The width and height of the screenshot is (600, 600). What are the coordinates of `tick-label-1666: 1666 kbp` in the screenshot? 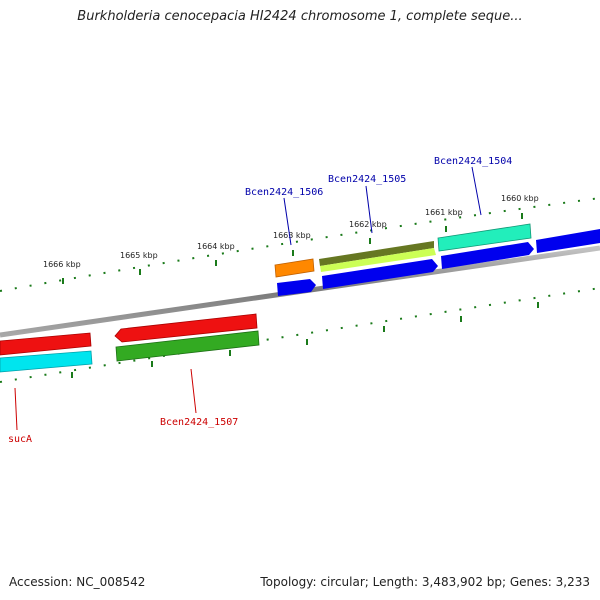 It's located at (62, 264).